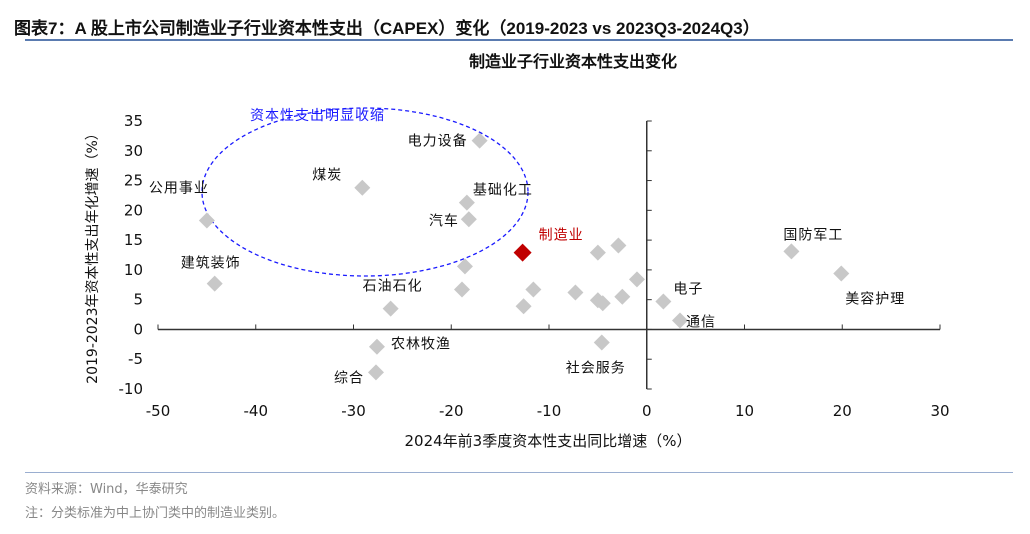  Describe the element at coordinates (133, 240) in the screenshot. I see `y-tick-label: 15` at that location.